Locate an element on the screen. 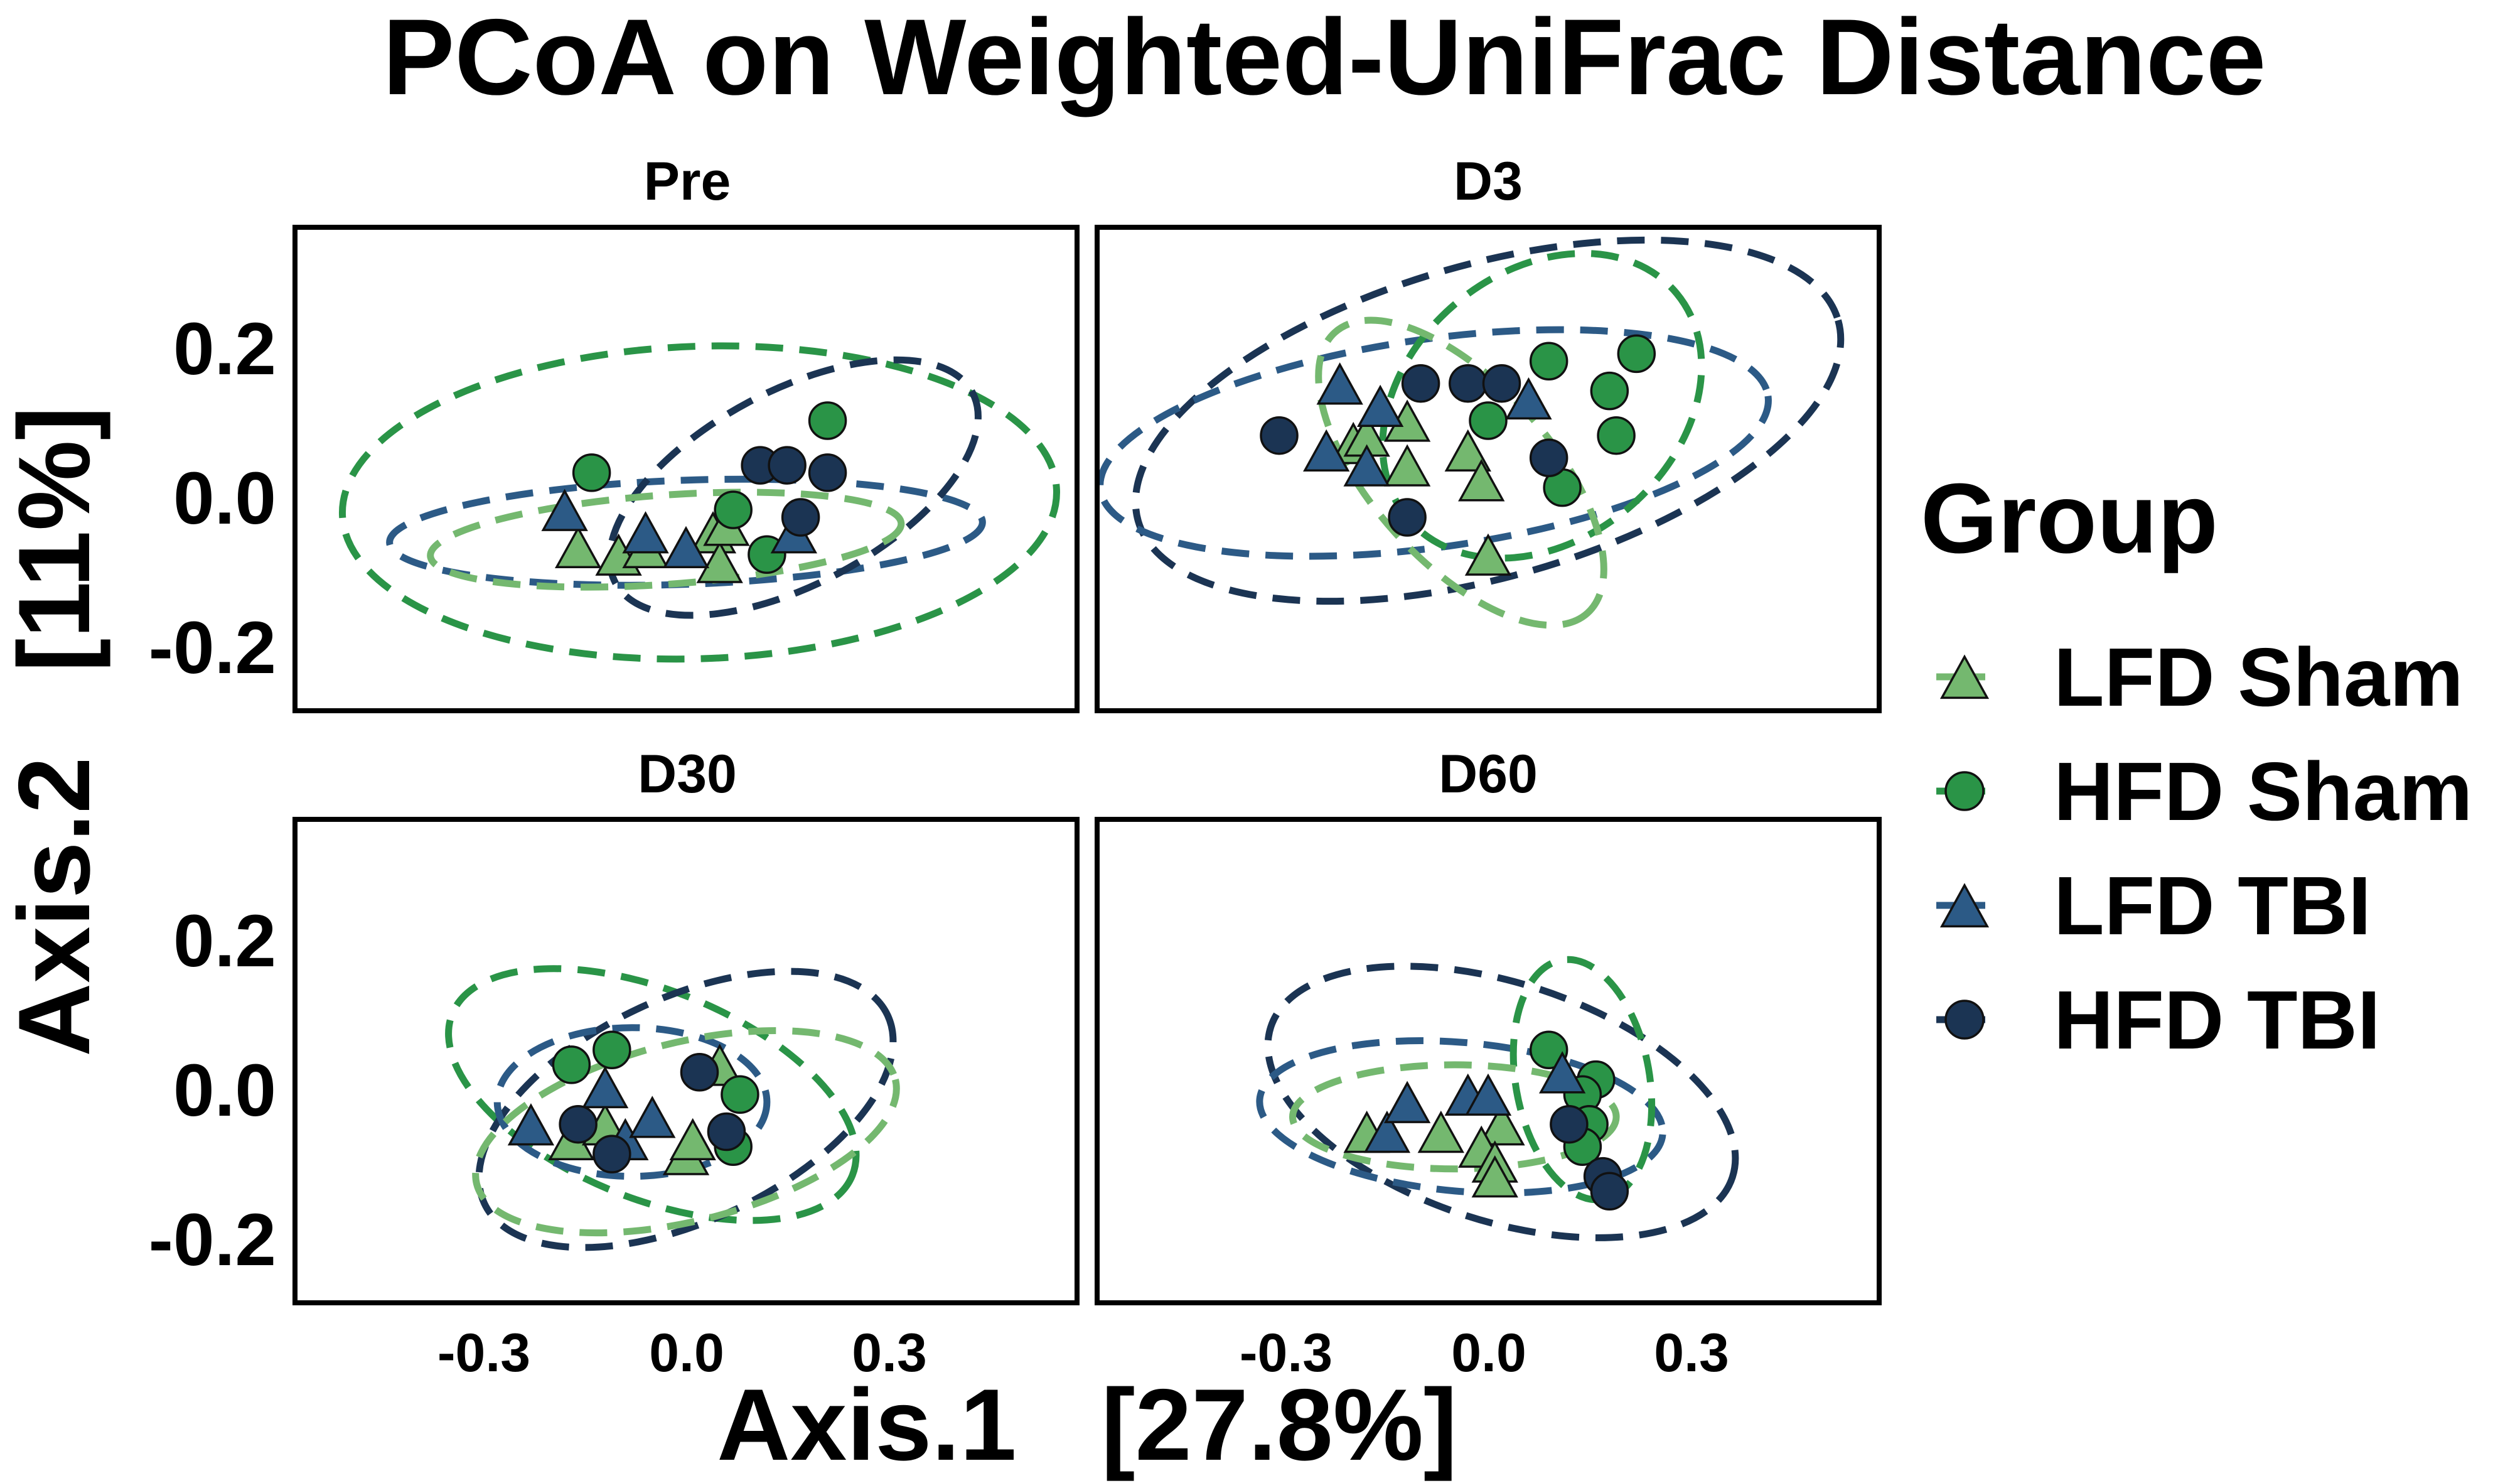 This screenshot has width=2520, height=1483. panel-content-d30 is located at coordinates (672, 1108).